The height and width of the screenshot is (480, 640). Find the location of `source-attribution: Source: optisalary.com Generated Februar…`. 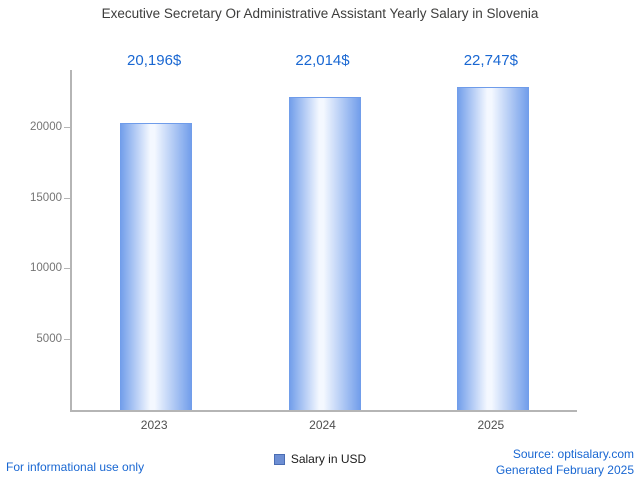

source-attribution: Source: optisalary.com Generated Februar… is located at coordinates (565, 462).